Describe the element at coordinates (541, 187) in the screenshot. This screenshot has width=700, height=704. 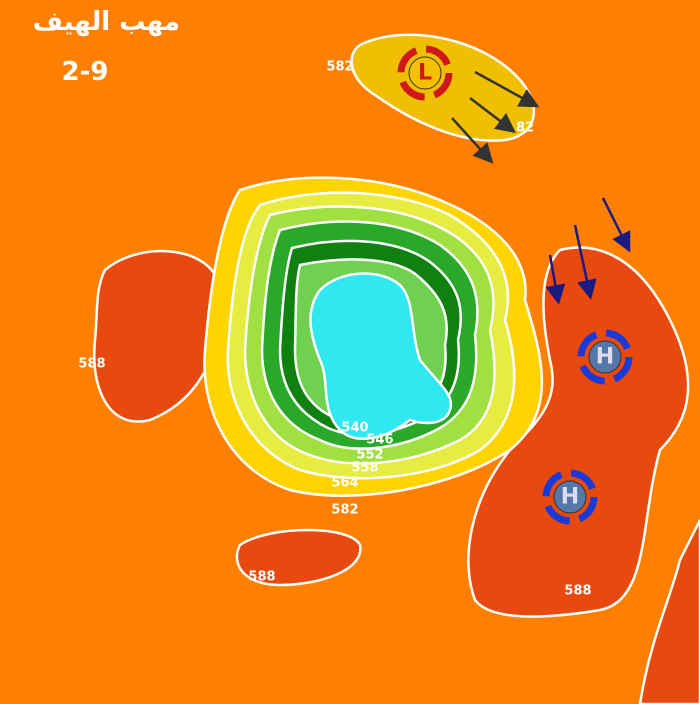
I see `flow-arrows` at that location.